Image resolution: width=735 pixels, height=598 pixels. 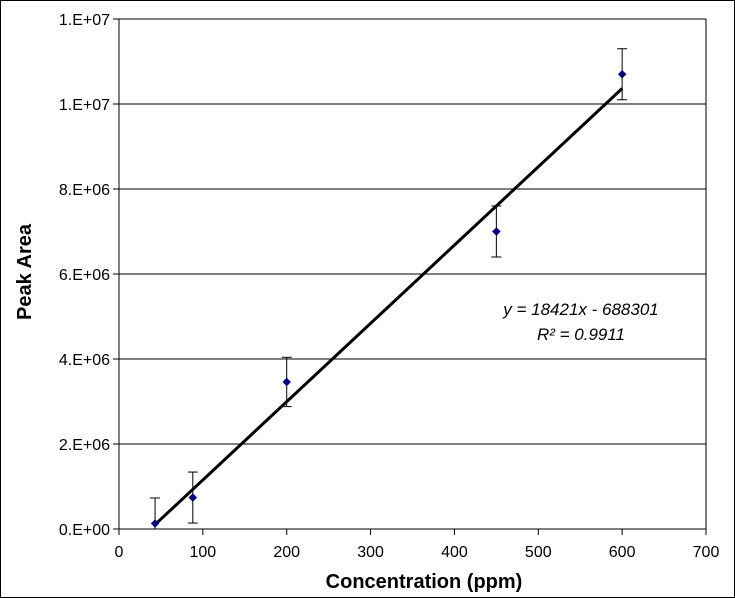 I want to click on x-tick-label-0: 0, so click(x=119, y=552).